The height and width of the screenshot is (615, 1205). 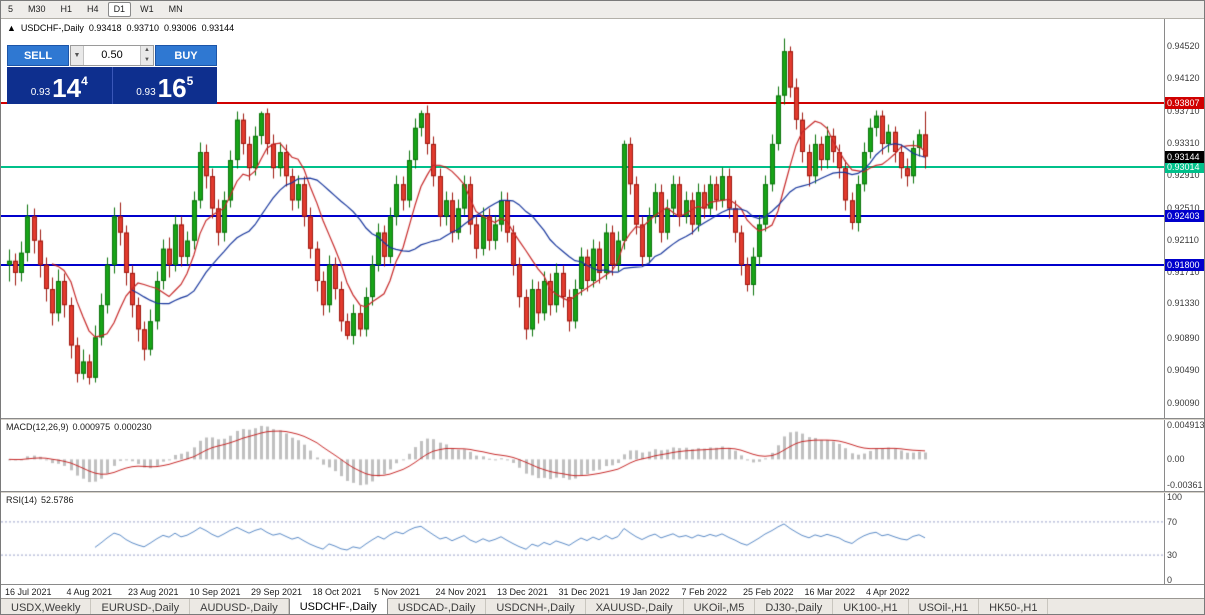 What do you see at coordinates (1014, 606) in the screenshot?
I see `chart-tab-hk50-h1: HK50-,H1` at bounding box center [1014, 606].